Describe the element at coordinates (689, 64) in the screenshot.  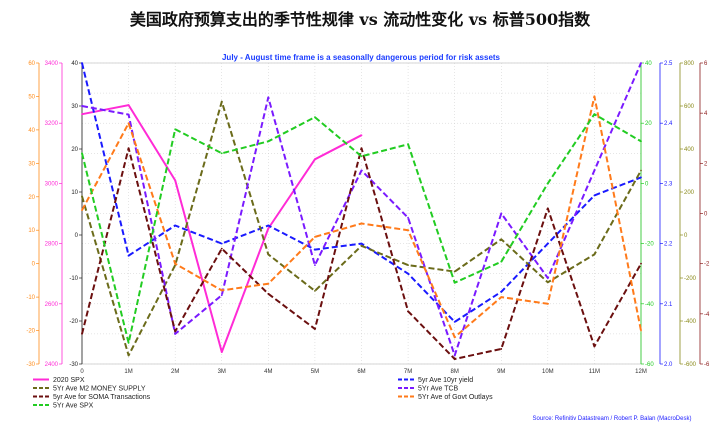
I see `y-tick-label: 800` at that location.